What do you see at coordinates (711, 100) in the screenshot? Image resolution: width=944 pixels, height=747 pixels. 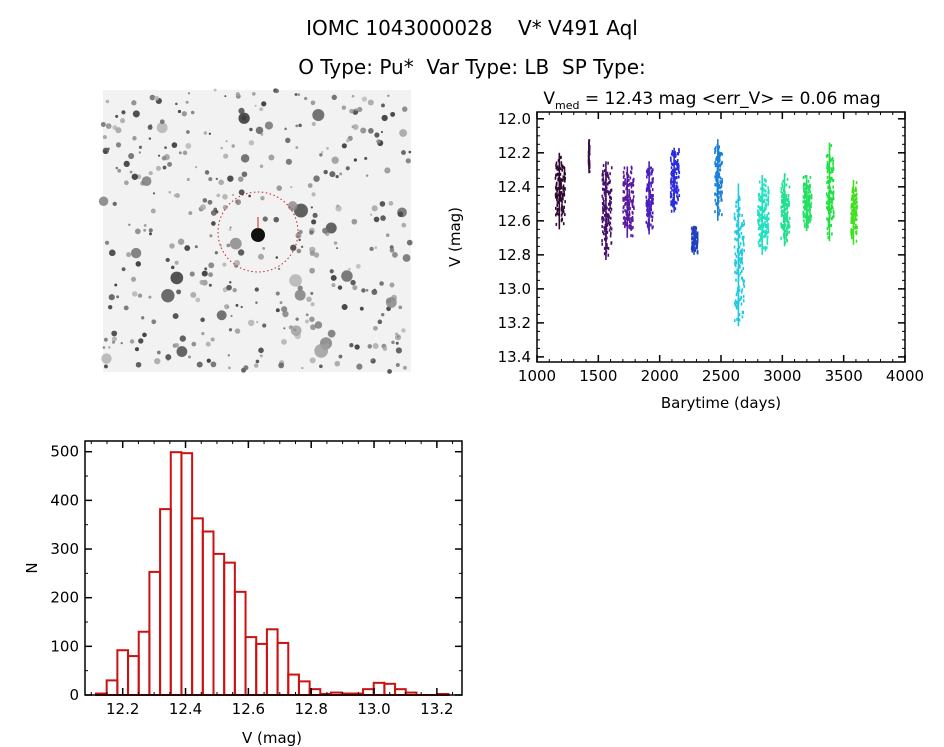 I see `lc-title: Vmed = 12.43 mag <err_V> = 0.06 mag` at bounding box center [711, 100].